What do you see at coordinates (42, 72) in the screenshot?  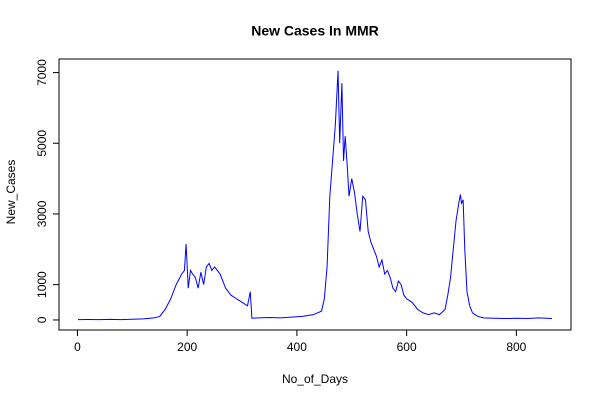 I see `y-tick-label: 7000` at bounding box center [42, 72].